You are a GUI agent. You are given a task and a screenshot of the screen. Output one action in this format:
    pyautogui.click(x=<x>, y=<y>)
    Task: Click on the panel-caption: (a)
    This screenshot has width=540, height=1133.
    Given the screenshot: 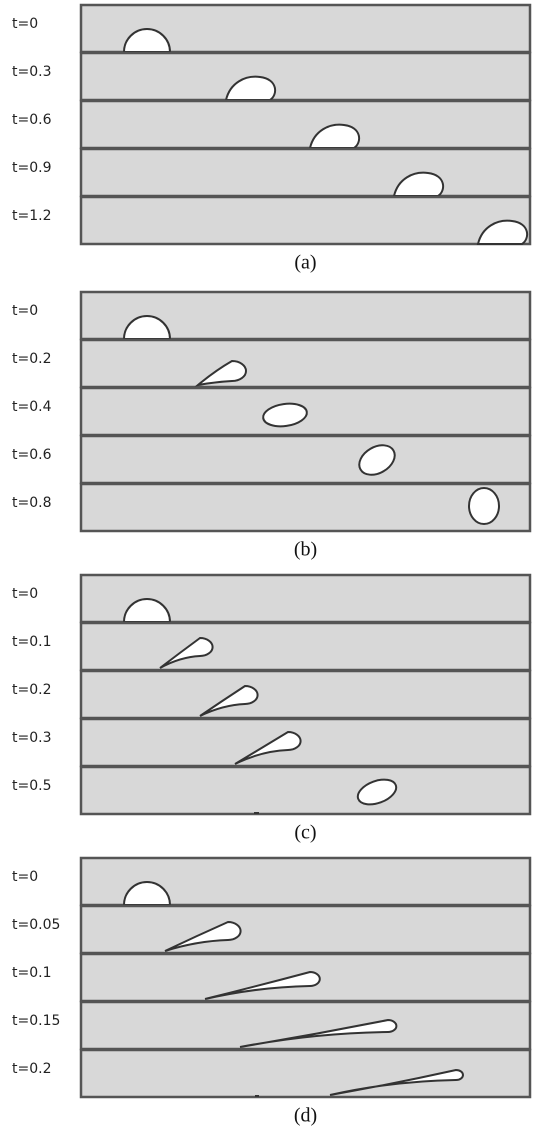 What is the action you would take?
    pyautogui.click(x=305, y=263)
    